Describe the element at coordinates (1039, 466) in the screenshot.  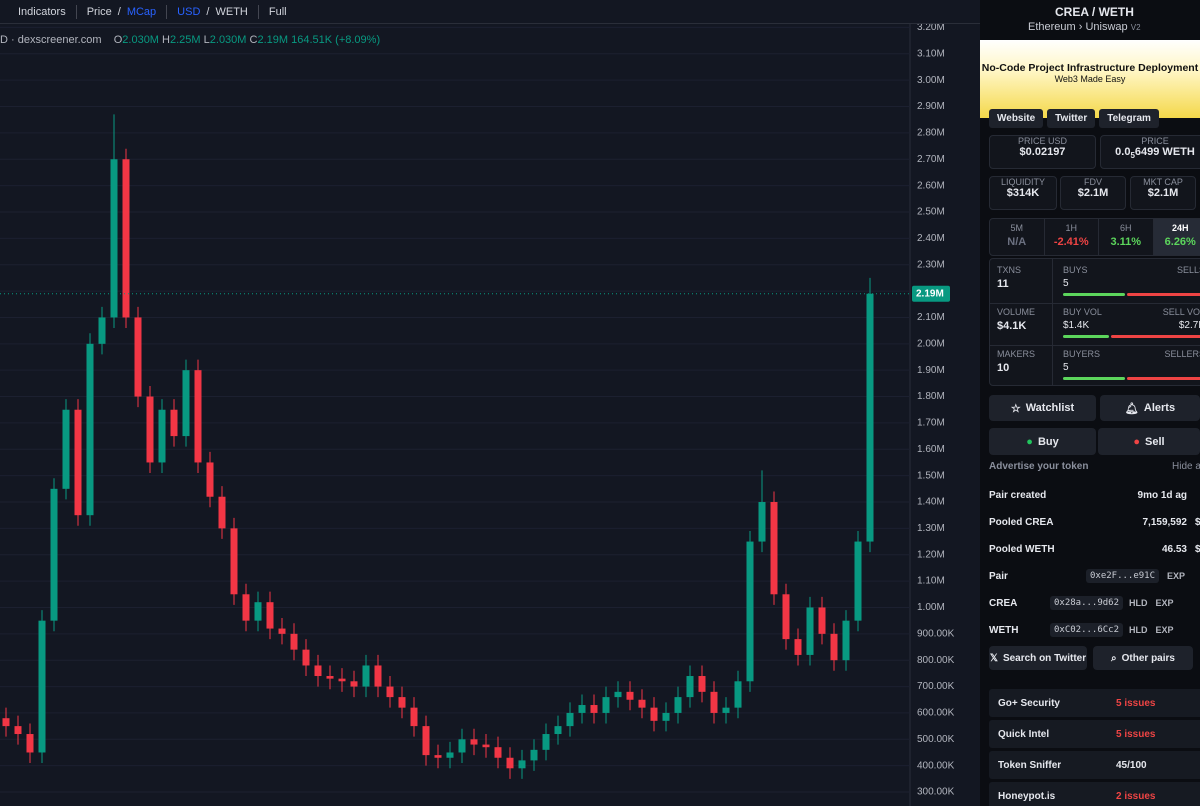
I see `advertise-link: Advertise your token` at that location.